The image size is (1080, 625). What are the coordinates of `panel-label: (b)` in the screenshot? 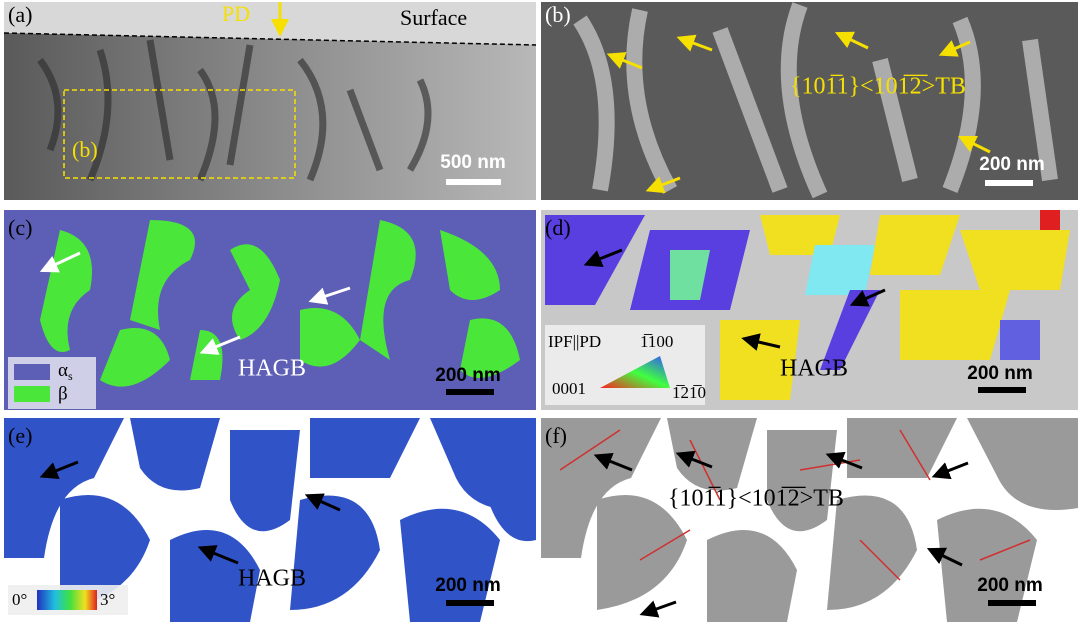 It's located at (558, 14).